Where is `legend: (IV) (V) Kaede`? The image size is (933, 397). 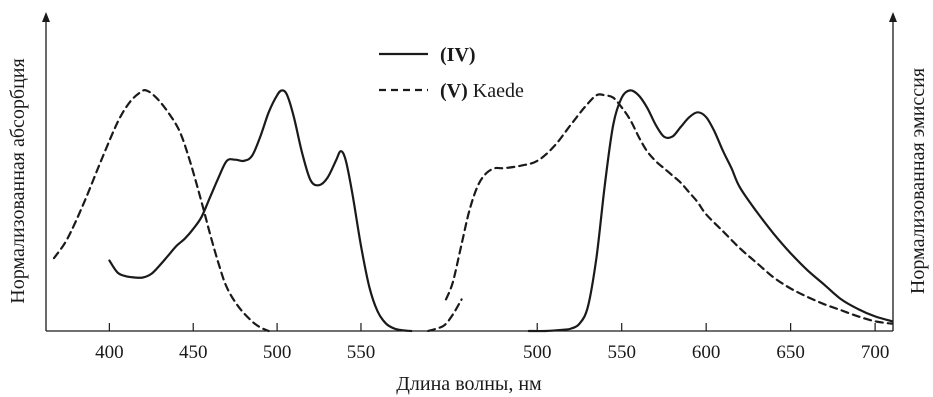 legend: (IV) (V) Kaede is located at coordinates (451, 73).